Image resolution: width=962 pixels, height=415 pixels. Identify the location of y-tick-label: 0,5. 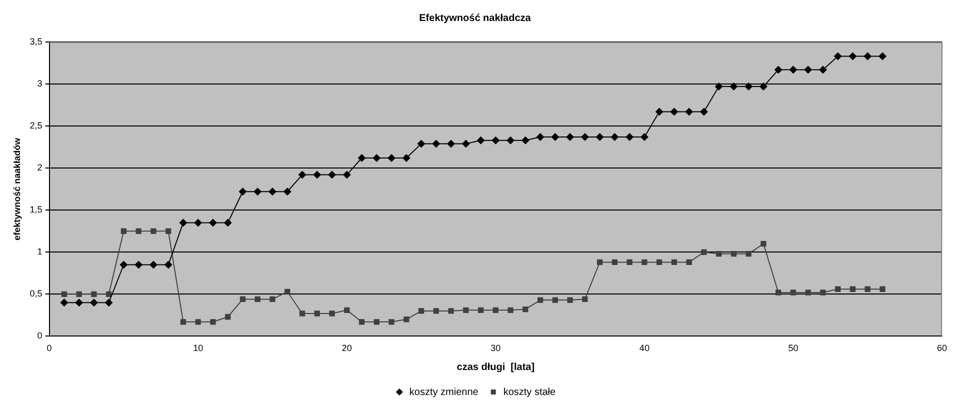
(36, 293).